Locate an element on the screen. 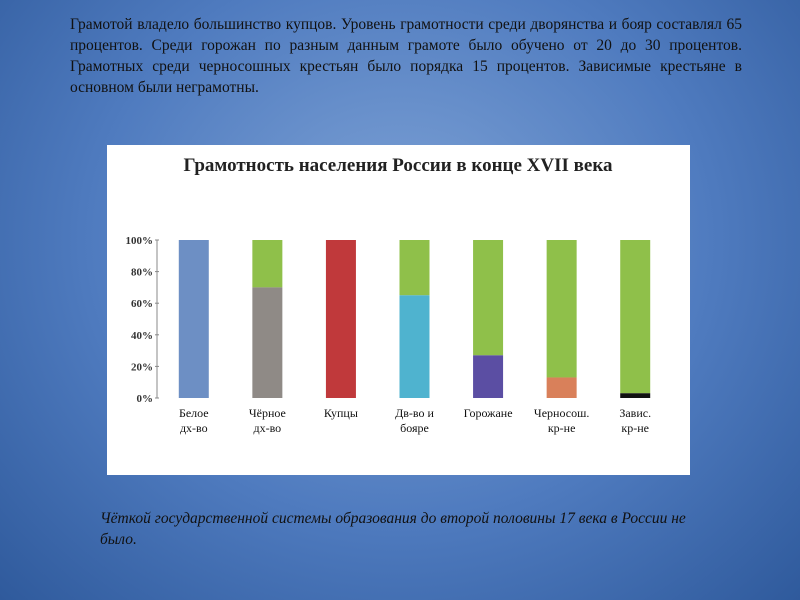 The image size is (800, 600). x-tick-label: Дв-во и бояре is located at coordinates (414, 420).